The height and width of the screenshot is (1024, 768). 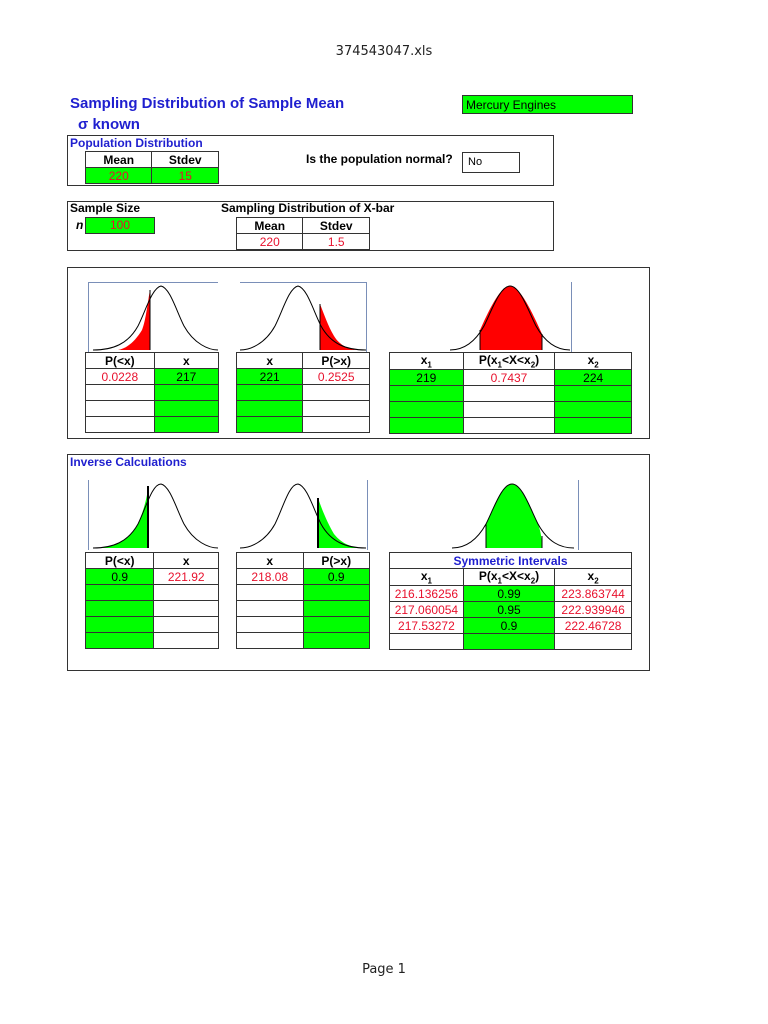 What do you see at coordinates (342, 523) in the screenshot?
I see `inverse-right-area` at bounding box center [342, 523].